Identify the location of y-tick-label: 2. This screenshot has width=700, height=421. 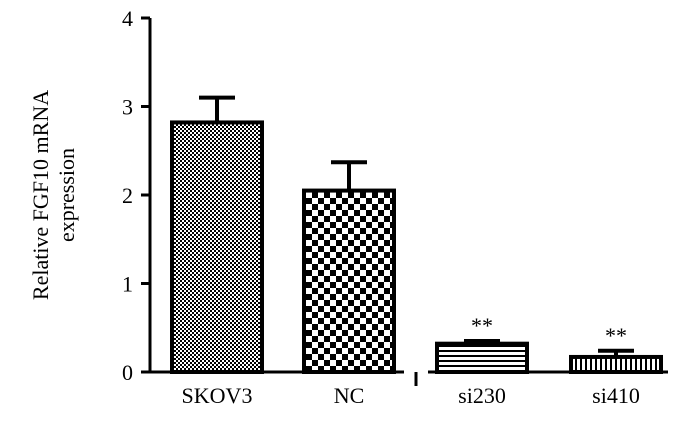
(127, 195).